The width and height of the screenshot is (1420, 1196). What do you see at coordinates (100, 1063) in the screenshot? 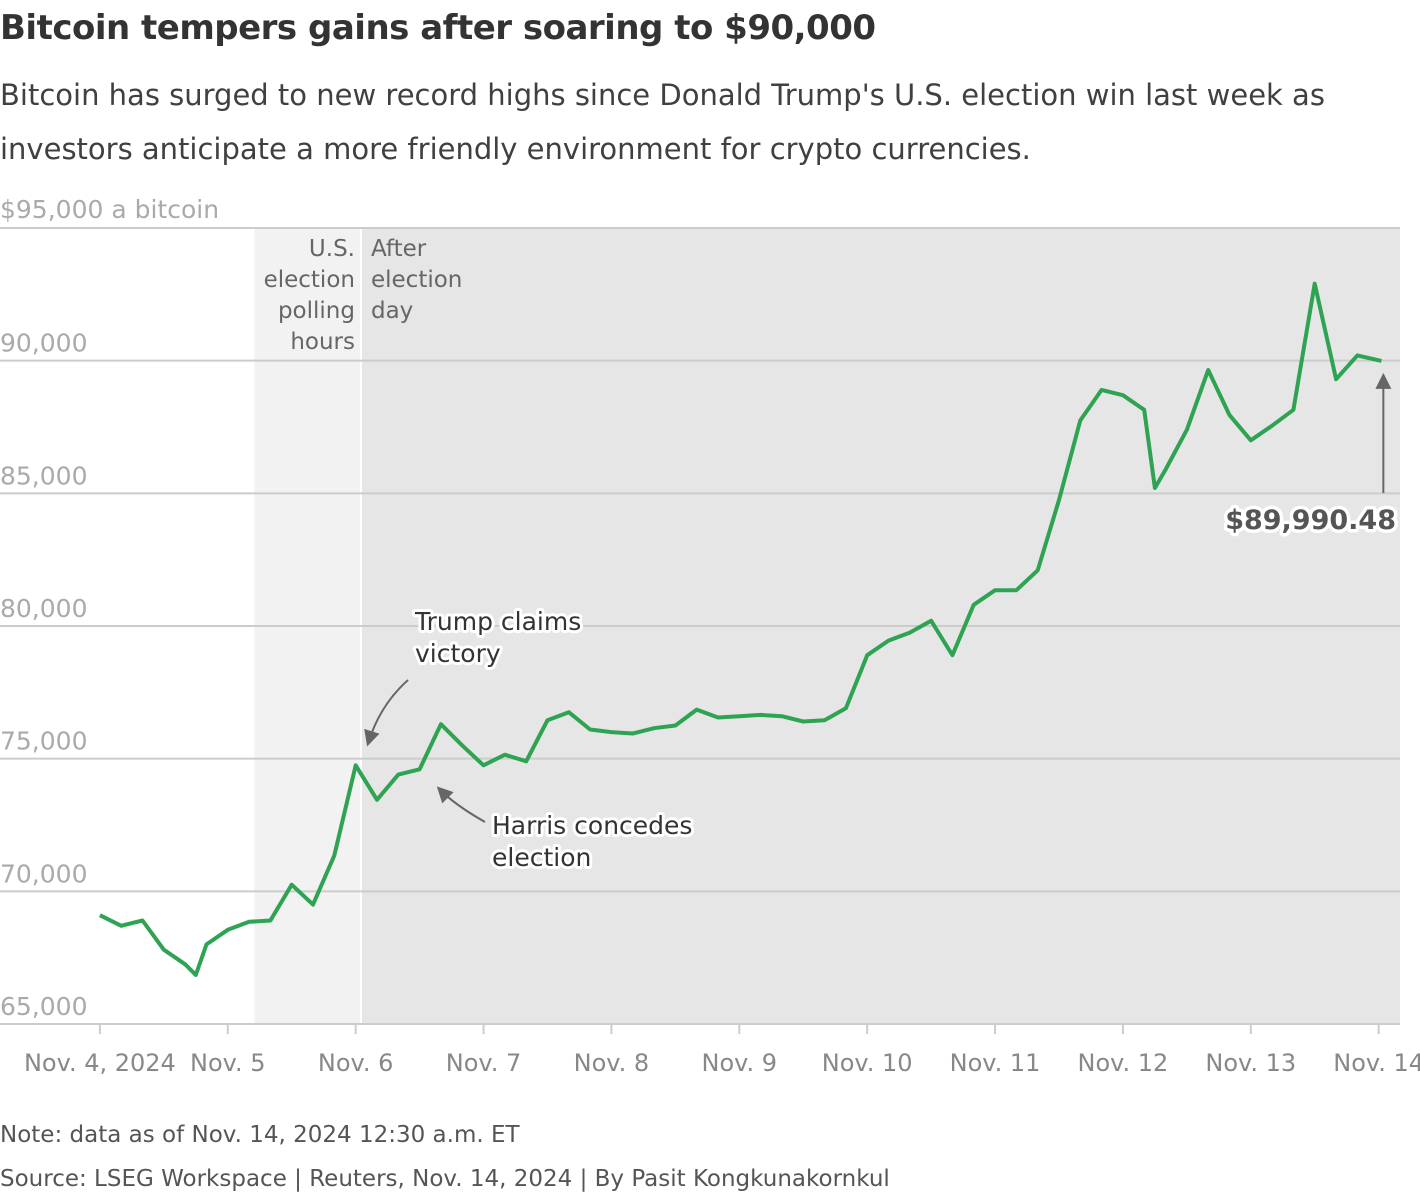
I see `x-tick-label: Nov. 4, 2024` at bounding box center [100, 1063].